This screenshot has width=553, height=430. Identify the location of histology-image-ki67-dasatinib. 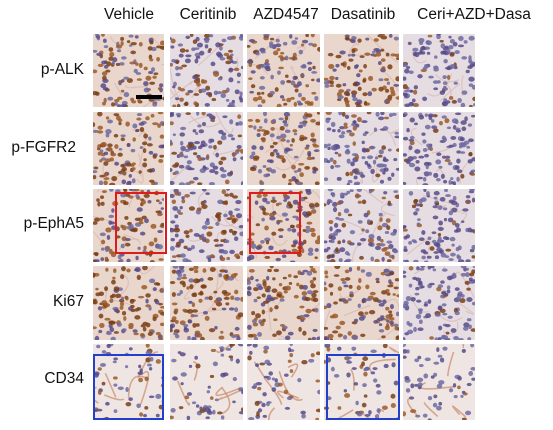
(361, 303).